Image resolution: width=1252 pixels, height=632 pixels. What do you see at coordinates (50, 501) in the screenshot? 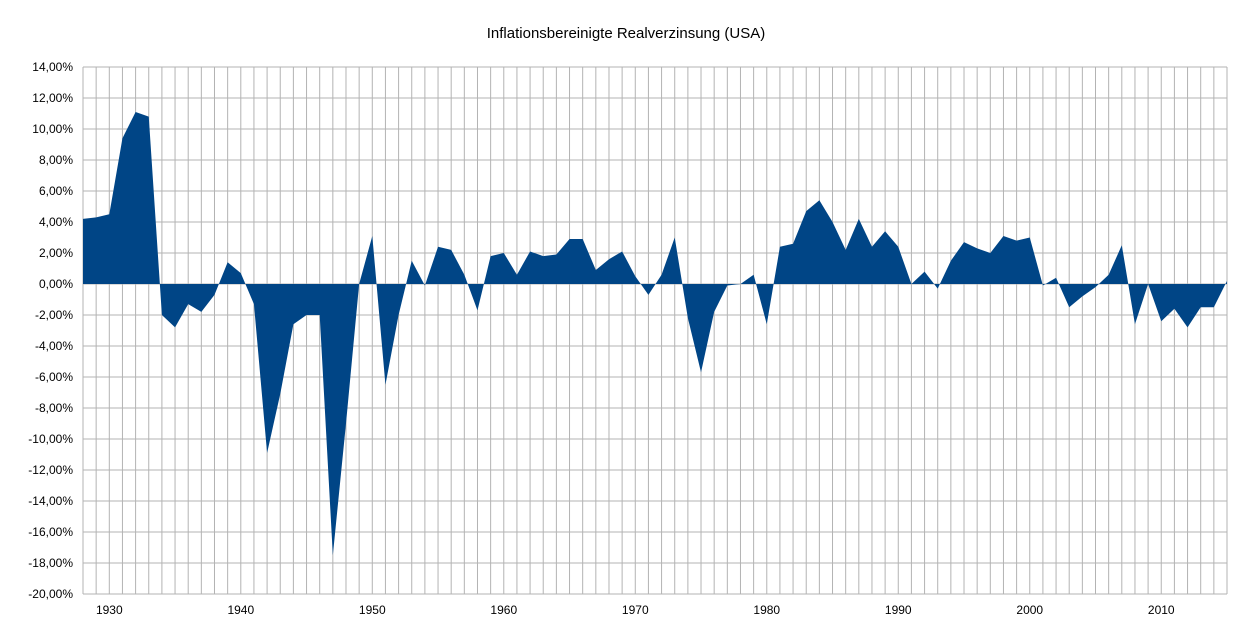
I see `y-tick-label: -14,00%` at bounding box center [50, 501].